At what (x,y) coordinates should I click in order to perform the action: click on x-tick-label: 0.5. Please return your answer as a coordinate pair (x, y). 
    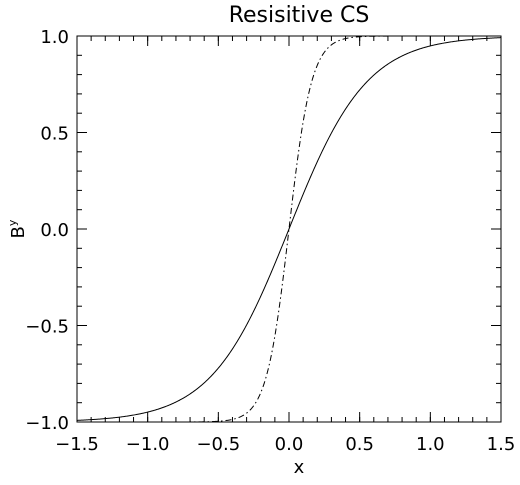
    Looking at the image, I should click on (359, 444).